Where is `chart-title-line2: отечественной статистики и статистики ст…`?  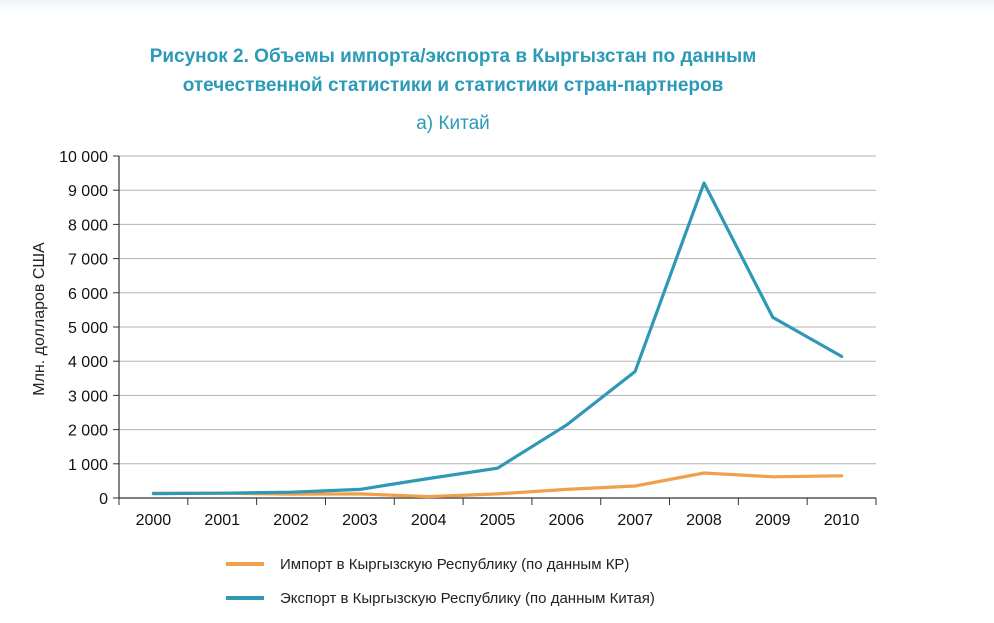 chart-title-line2: отечественной статистики и статистики ст… is located at coordinates (453, 85).